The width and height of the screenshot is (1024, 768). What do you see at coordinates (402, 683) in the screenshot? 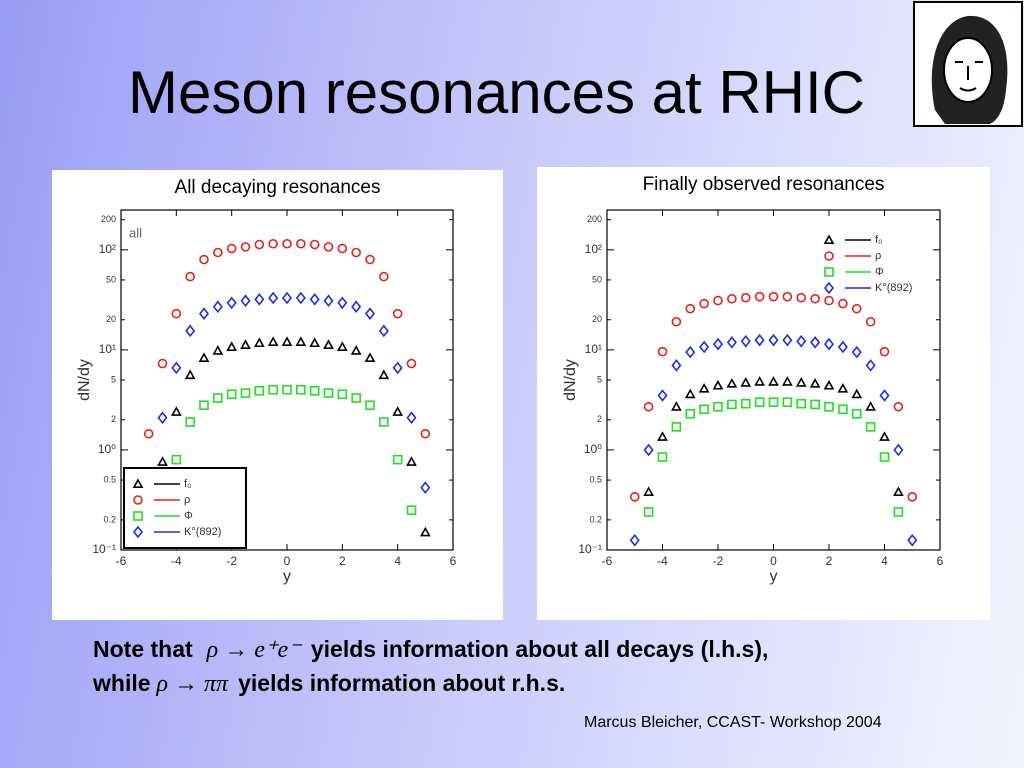
I see `note-text: yields information about r.h.s.` at bounding box center [402, 683].